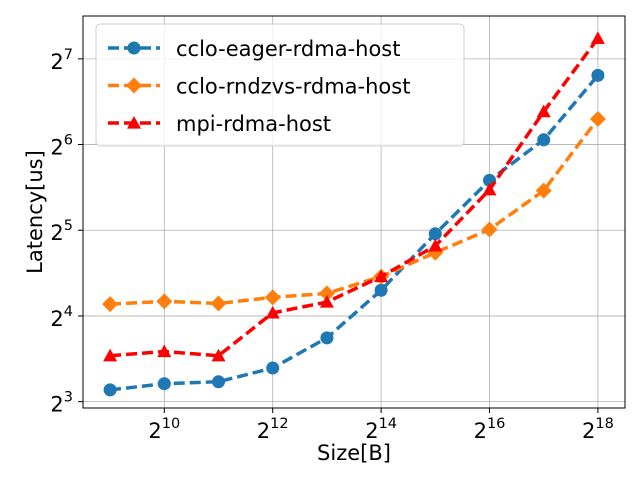 This screenshot has height=480, width=640. I want to click on y-tick-label: 25, so click(61, 231).